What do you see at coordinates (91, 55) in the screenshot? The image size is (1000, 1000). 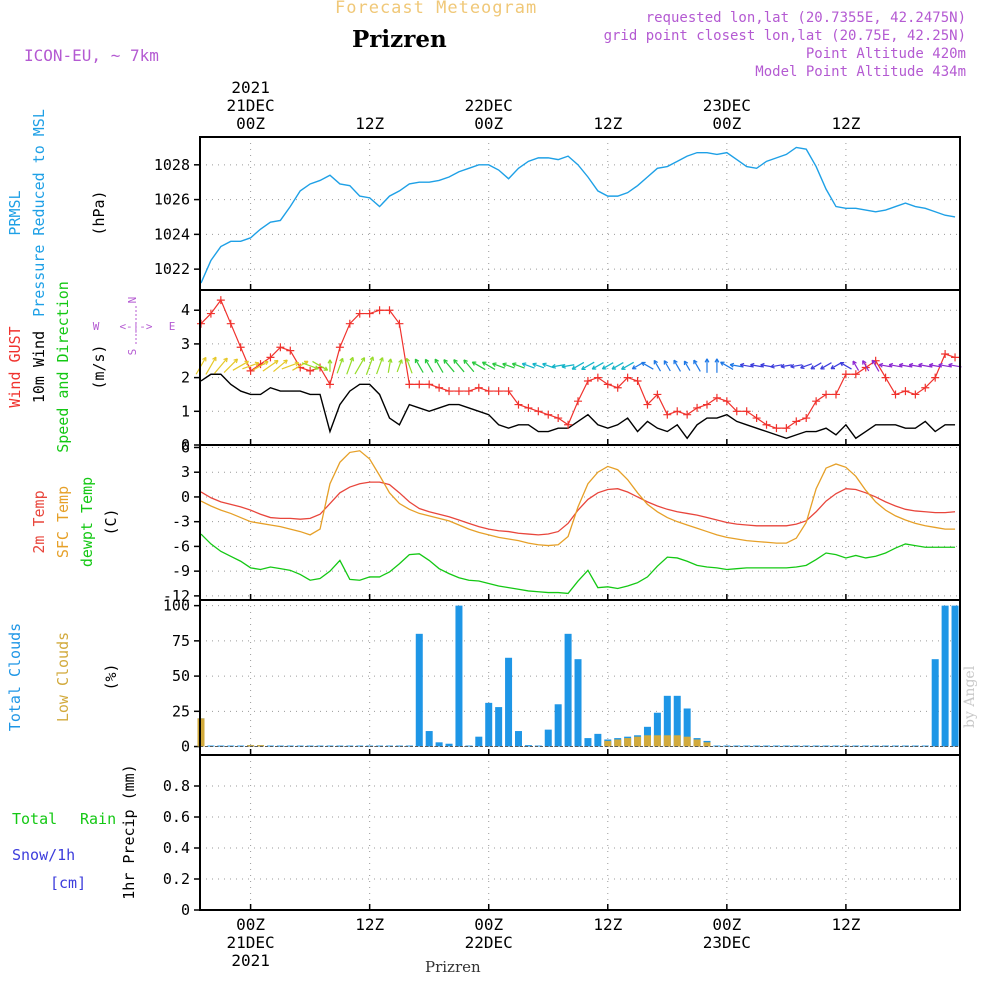 I see `model-label: ICON-EU, ~ 7km` at bounding box center [91, 55].